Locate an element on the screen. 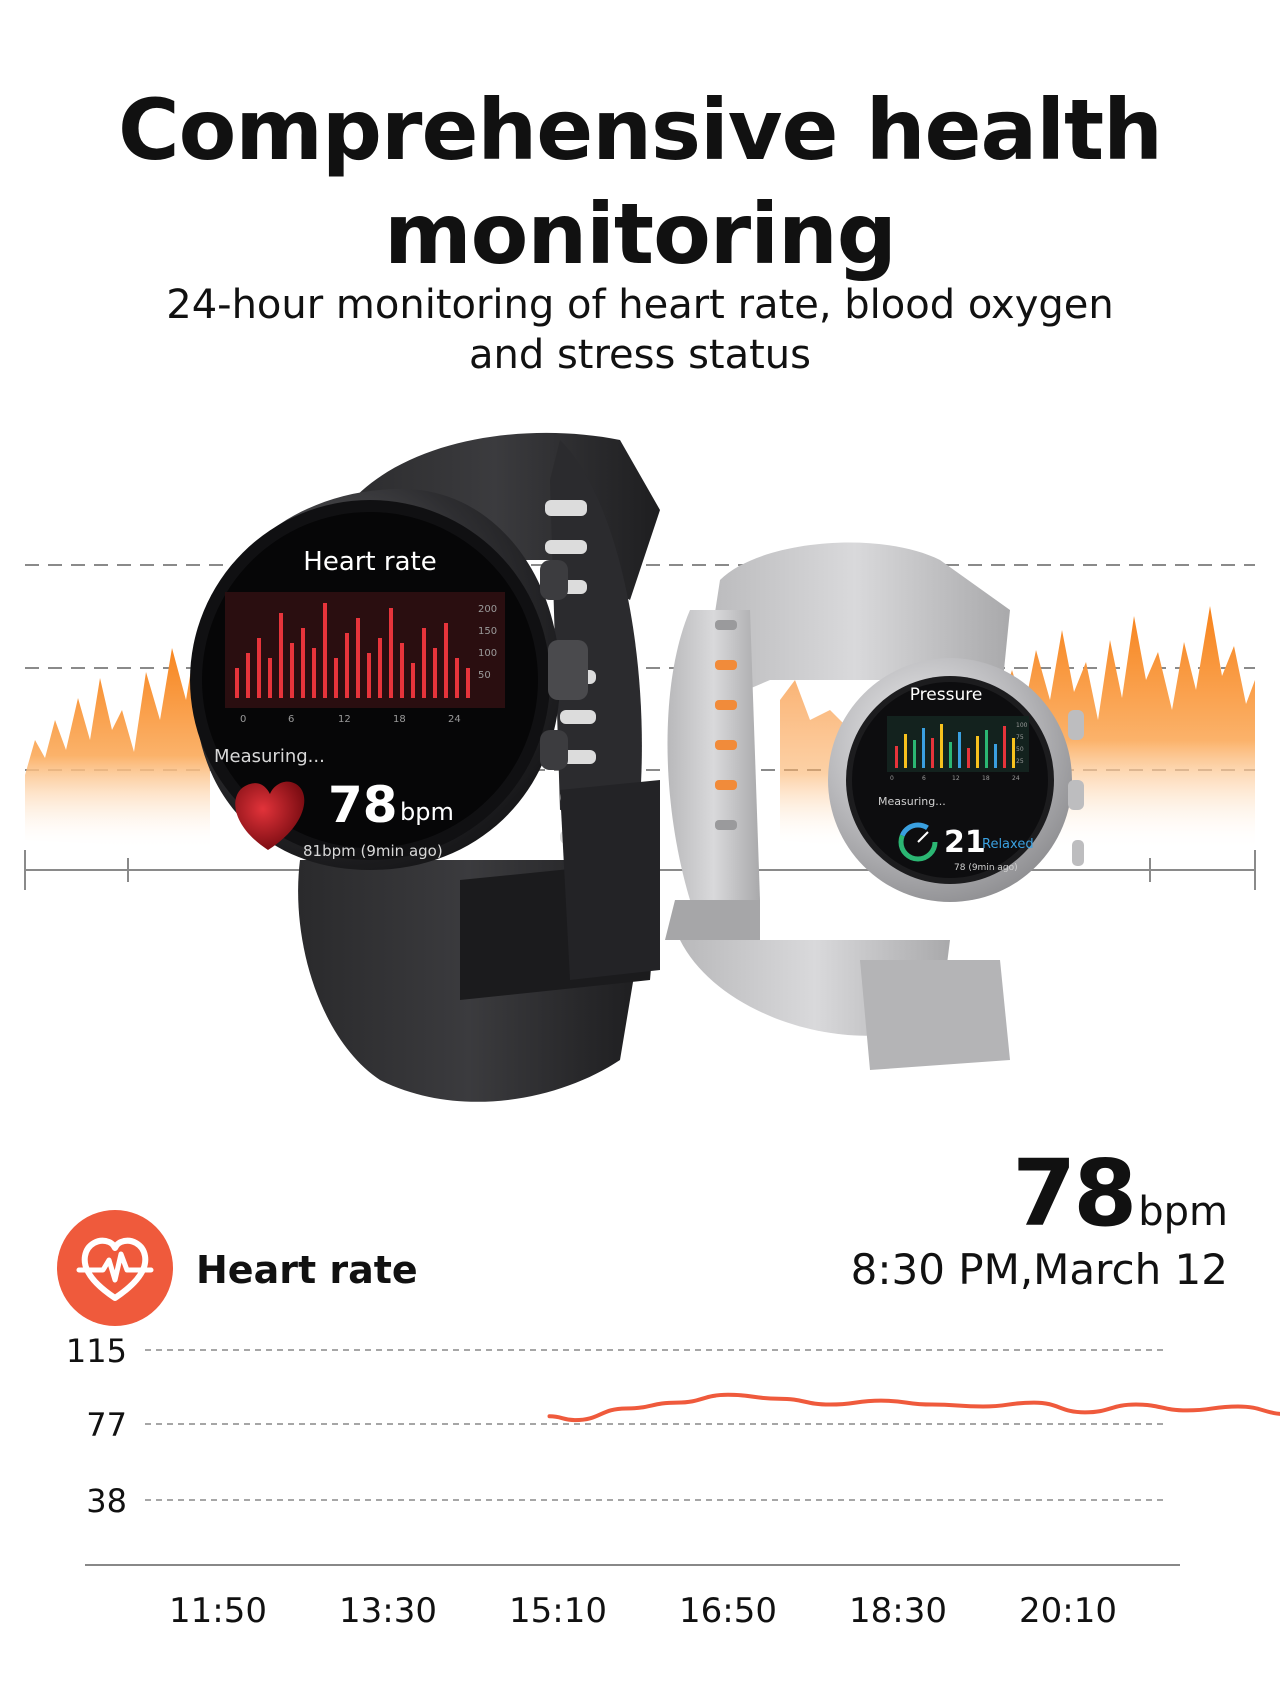 This screenshot has height=1700, width=1280. silver-axis-50: 50 is located at coordinates (1020, 749).